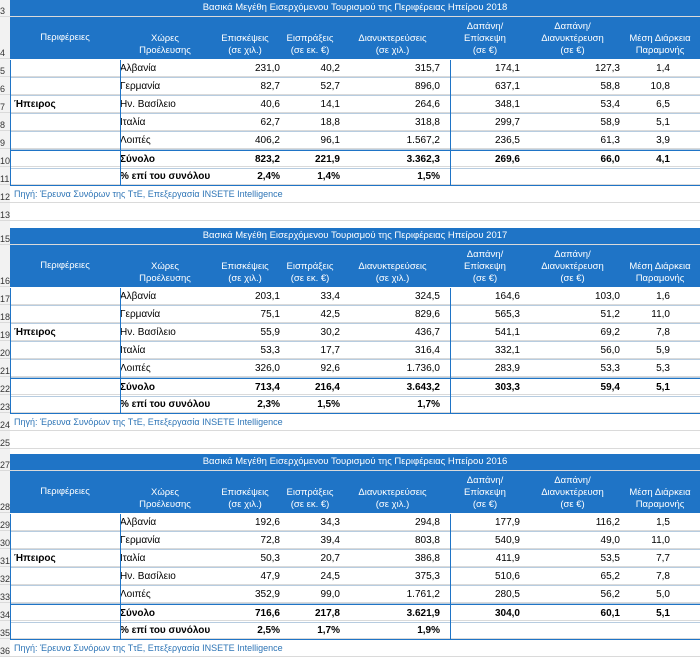 This screenshot has height=657, width=700. I want to click on row-number: 15, so click(5, 236).